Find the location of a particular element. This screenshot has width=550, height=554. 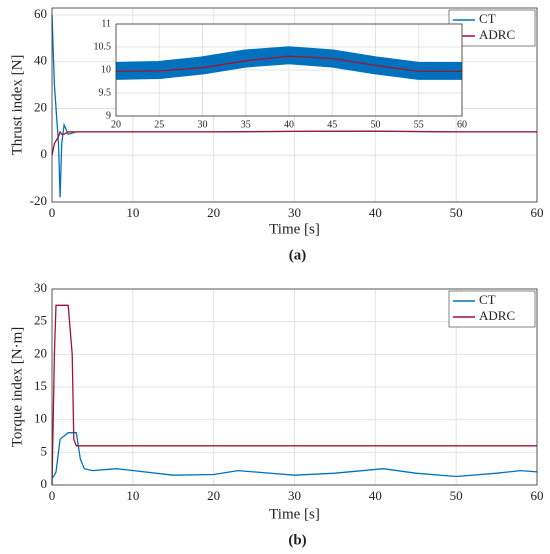

y-tick-label: 25 is located at coordinates (40, 320).